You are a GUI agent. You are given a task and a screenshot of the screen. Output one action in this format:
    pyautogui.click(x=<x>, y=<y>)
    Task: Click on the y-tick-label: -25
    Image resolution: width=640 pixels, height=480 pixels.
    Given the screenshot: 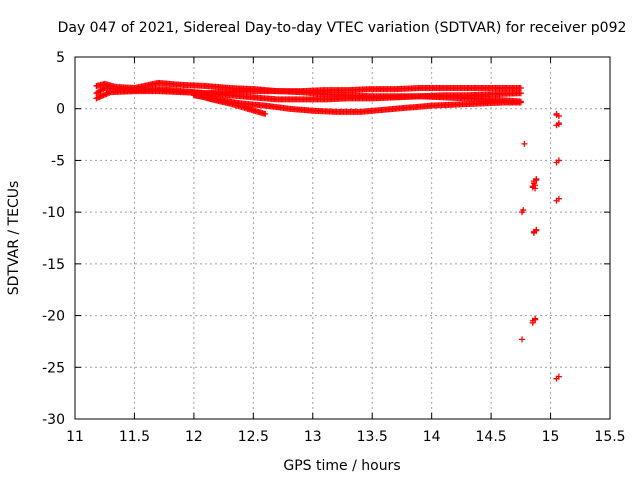 What is the action you would take?
    pyautogui.click(x=53, y=368)
    